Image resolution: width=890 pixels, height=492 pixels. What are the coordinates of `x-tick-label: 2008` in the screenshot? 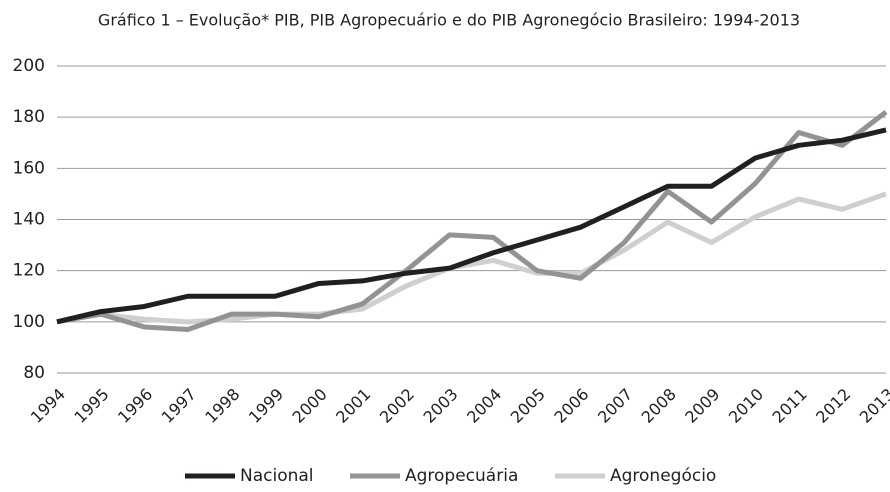 It's located at (659, 406).